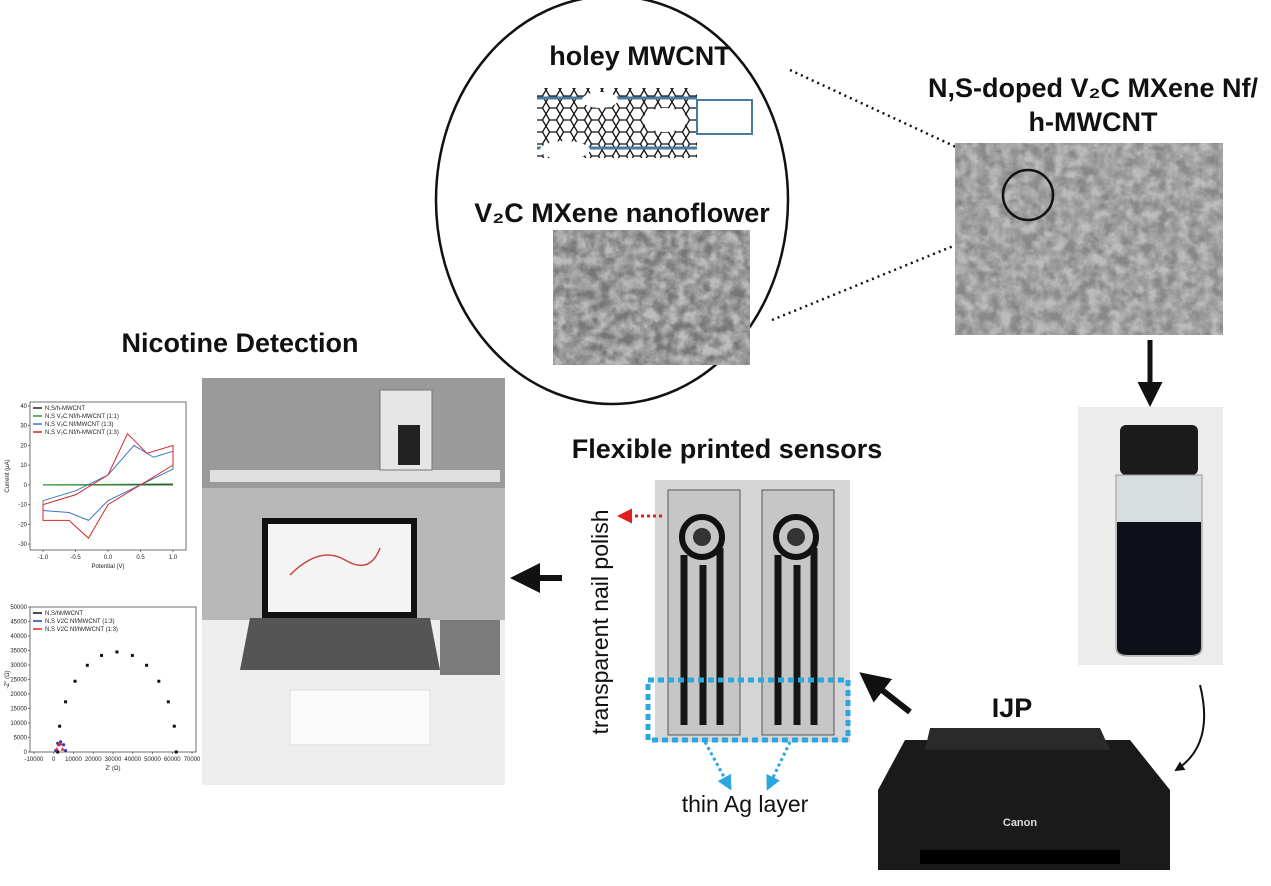 The height and width of the screenshot is (886, 1271). What do you see at coordinates (18, 623) in the screenshot?
I see `y-tick-label: 45000` at bounding box center [18, 623].